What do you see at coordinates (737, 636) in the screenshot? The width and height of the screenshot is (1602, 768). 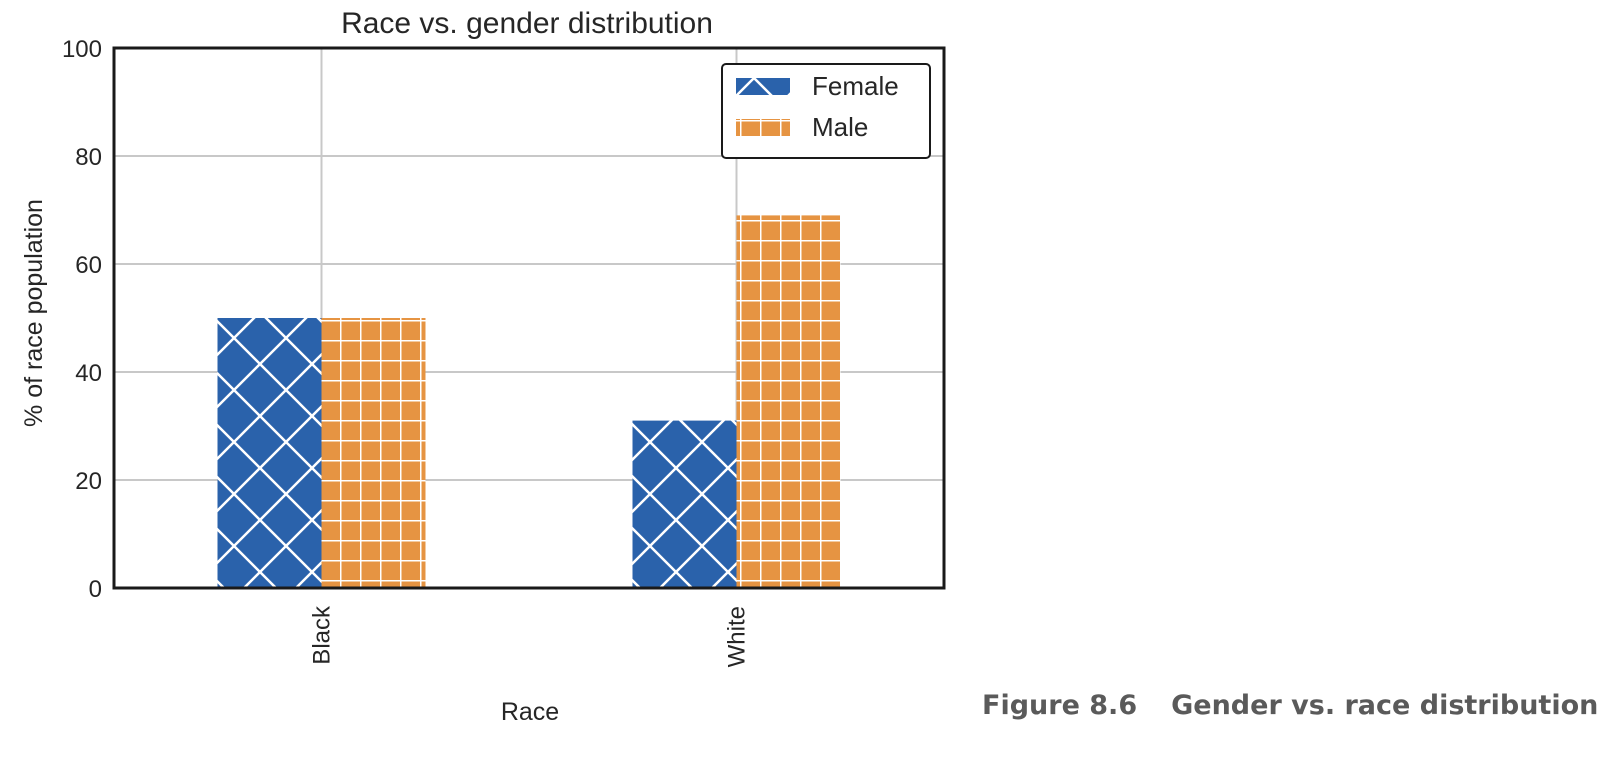 I see `x-tick-label: White` at bounding box center [737, 636].